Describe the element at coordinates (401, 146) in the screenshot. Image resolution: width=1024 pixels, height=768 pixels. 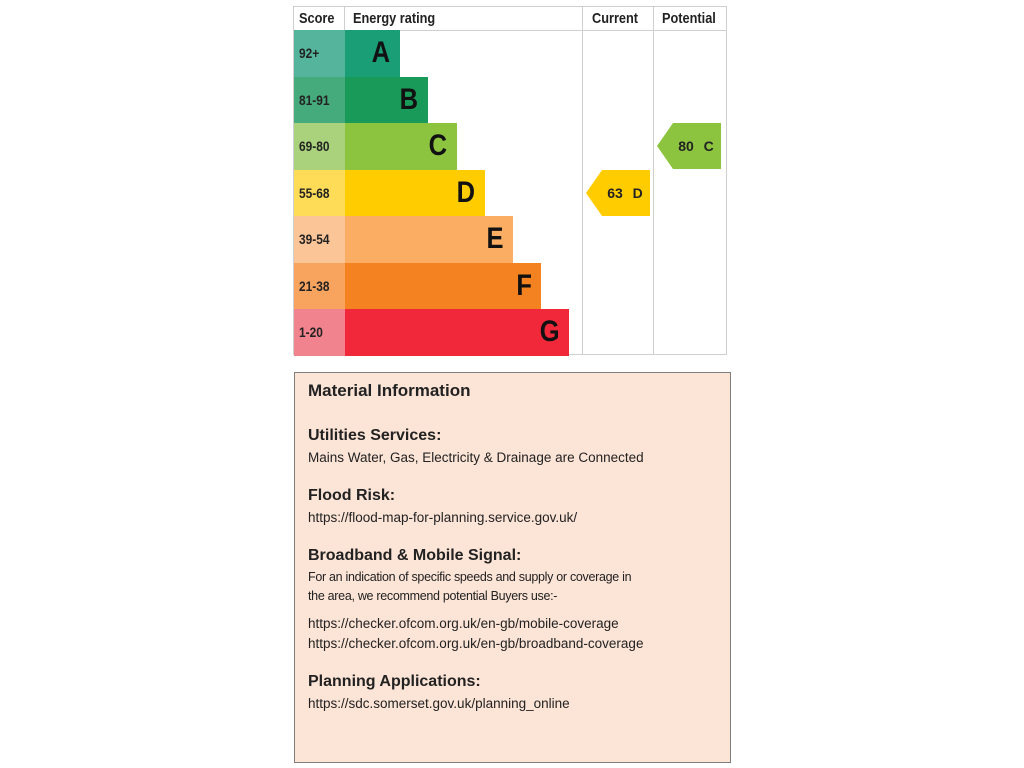
I see `rating-bar-C: C` at that location.